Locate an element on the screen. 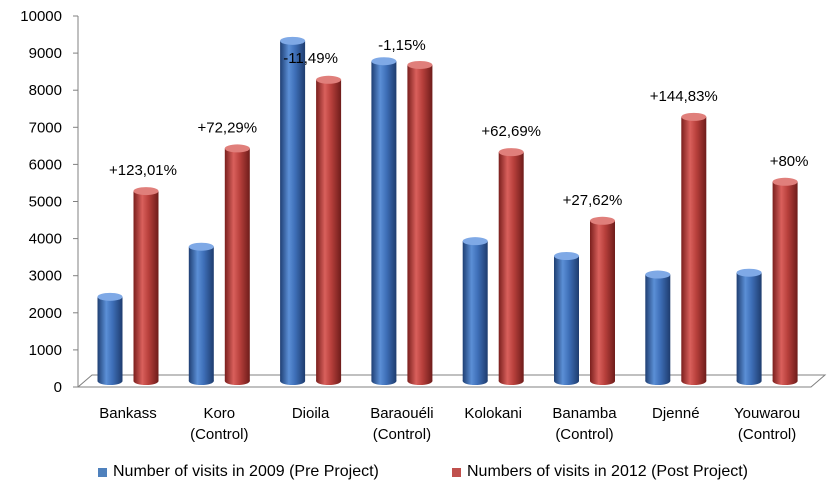 Image resolution: width=827 pixels, height=487 pixels. category-label: Kolokani is located at coordinates (493, 413).